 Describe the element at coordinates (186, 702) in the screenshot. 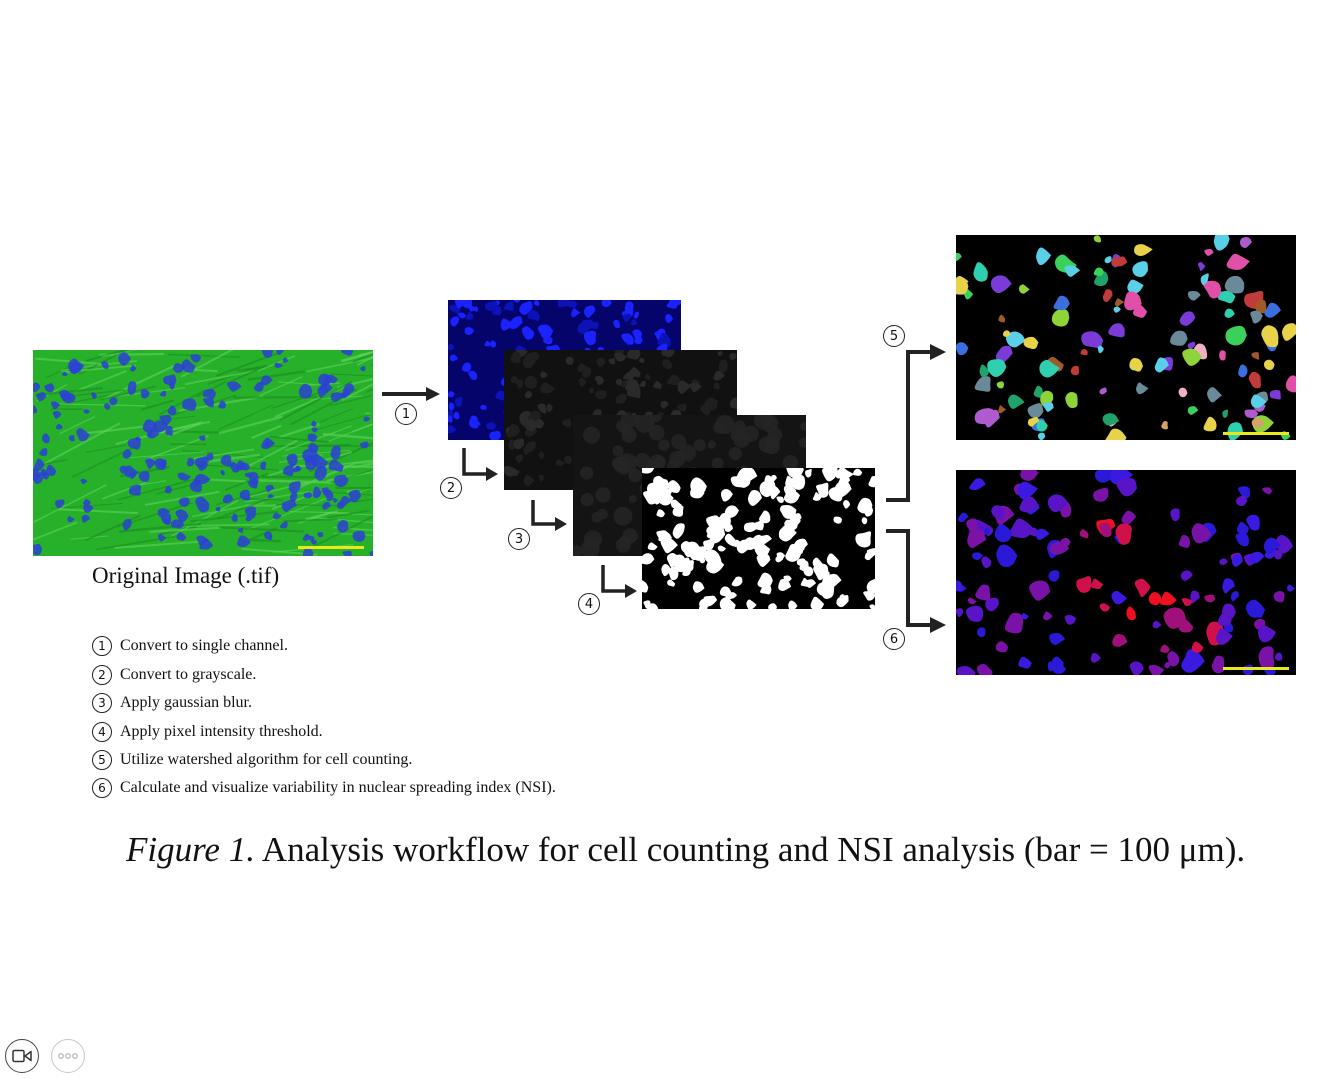

I see `step-text: Apply gaussian blur.` at that location.